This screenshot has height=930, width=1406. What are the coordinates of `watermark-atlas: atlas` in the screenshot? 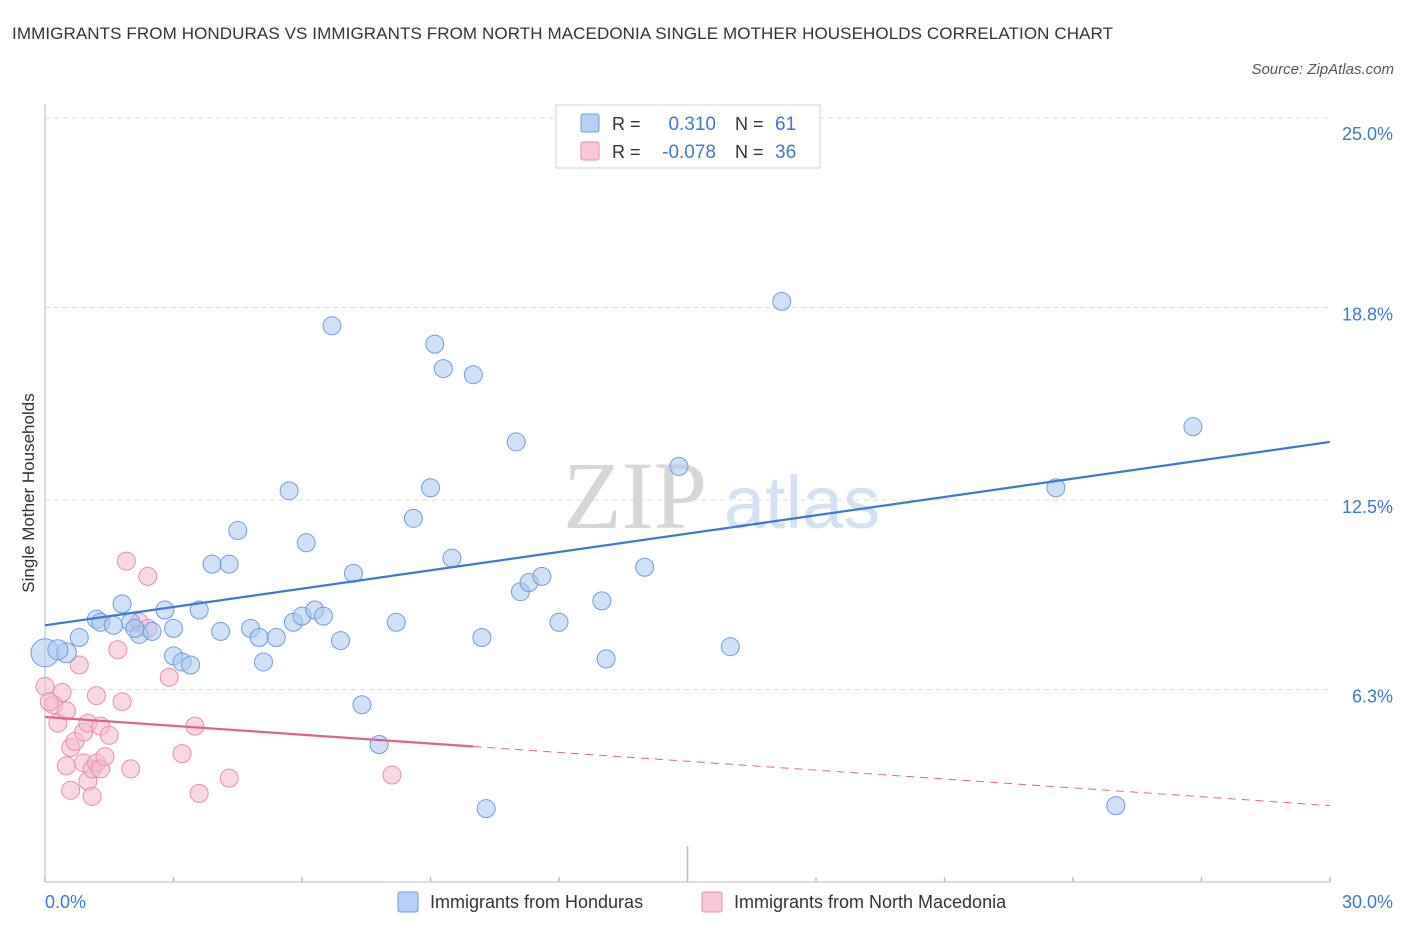 It's located at (802, 502).